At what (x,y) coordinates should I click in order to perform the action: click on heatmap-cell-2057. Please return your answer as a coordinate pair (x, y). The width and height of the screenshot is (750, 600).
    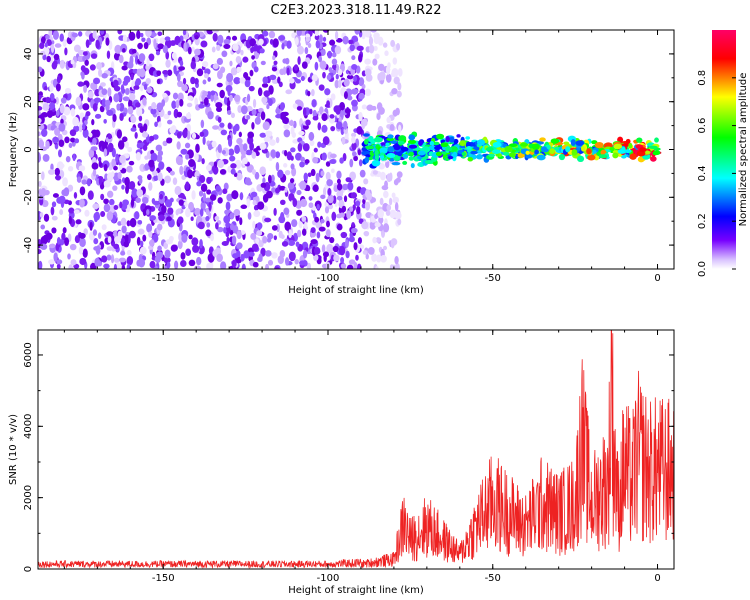
    Looking at the image, I should click on (393, 43).